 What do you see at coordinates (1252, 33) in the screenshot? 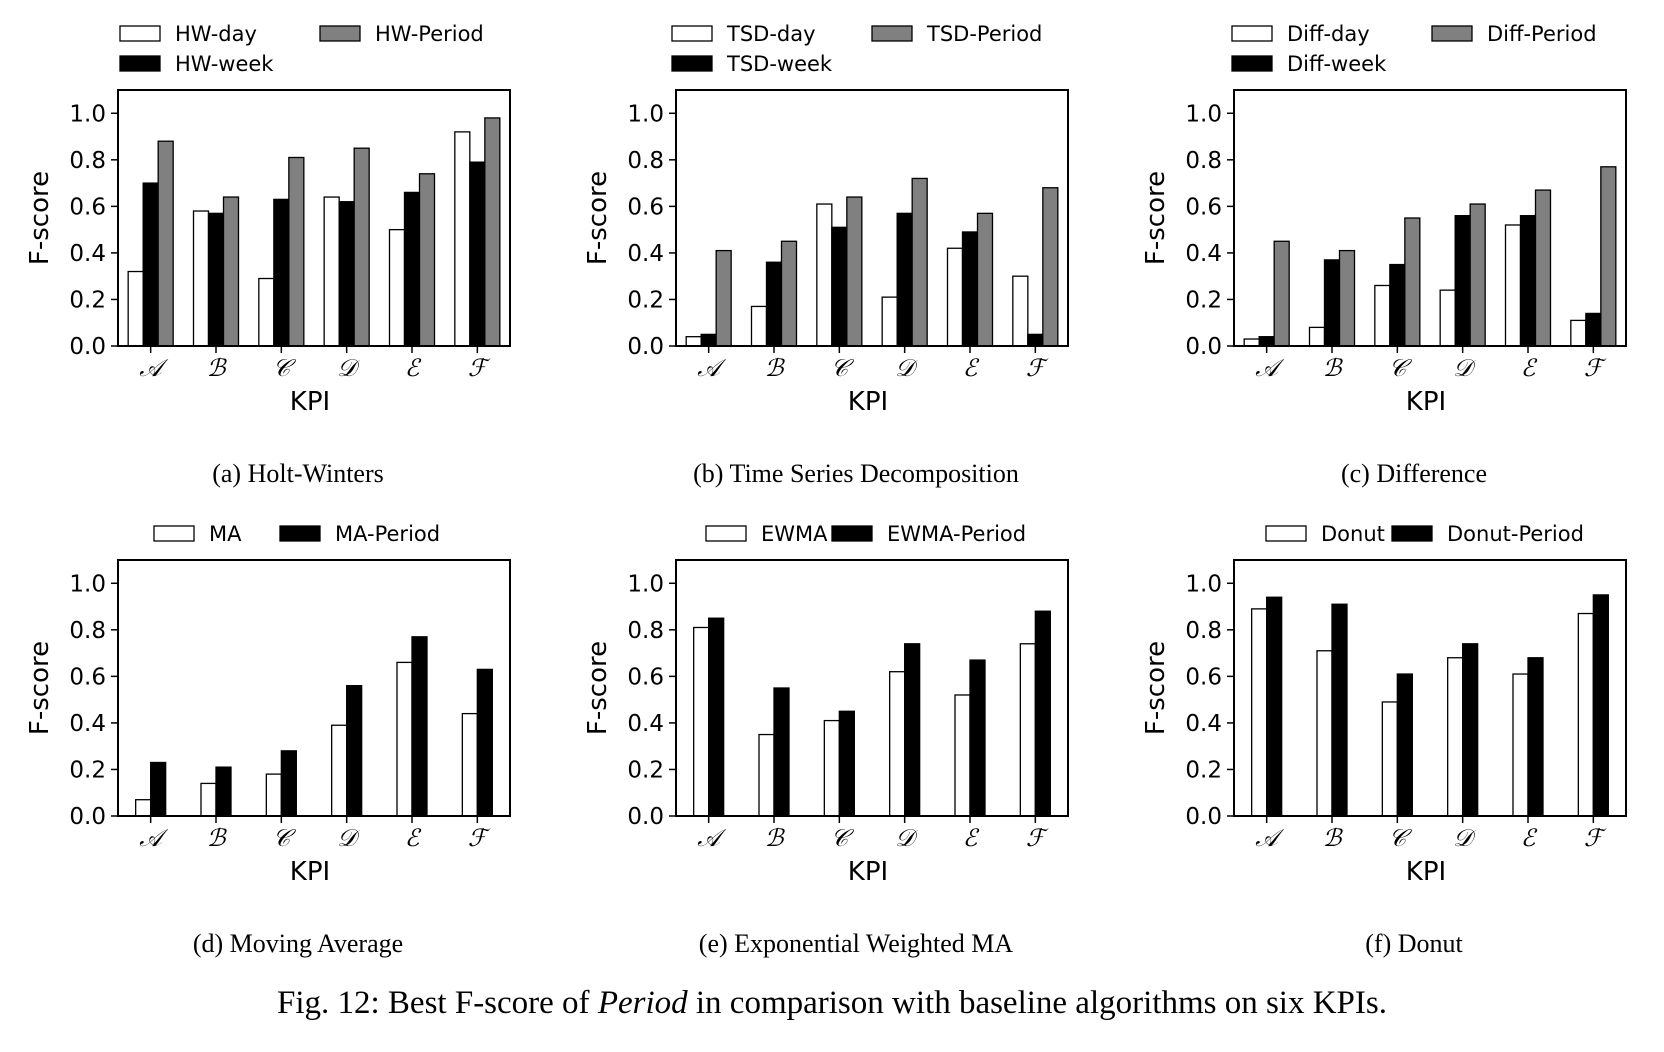
I see `legend-swatch-diff-day` at bounding box center [1252, 33].